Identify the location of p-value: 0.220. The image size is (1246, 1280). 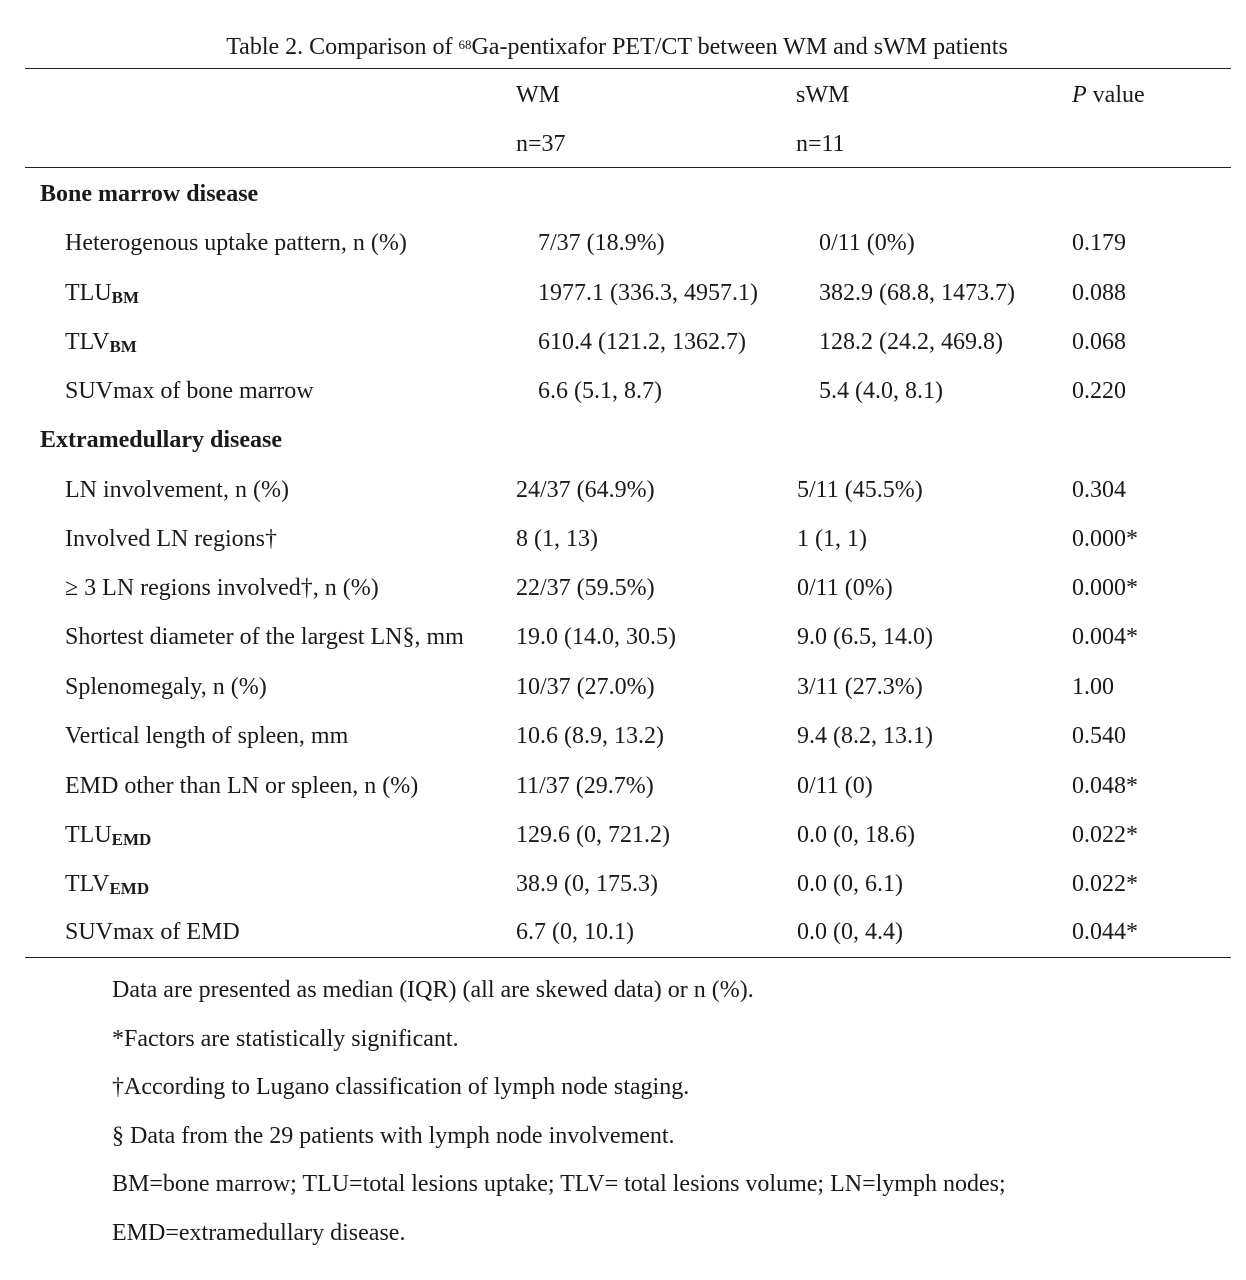
(1099, 391).